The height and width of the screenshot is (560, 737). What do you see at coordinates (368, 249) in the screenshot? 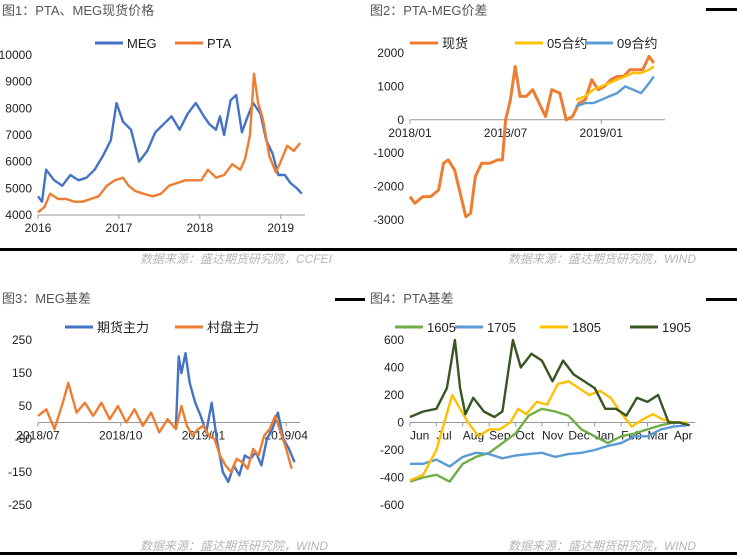
I see `divider-top` at bounding box center [368, 249].